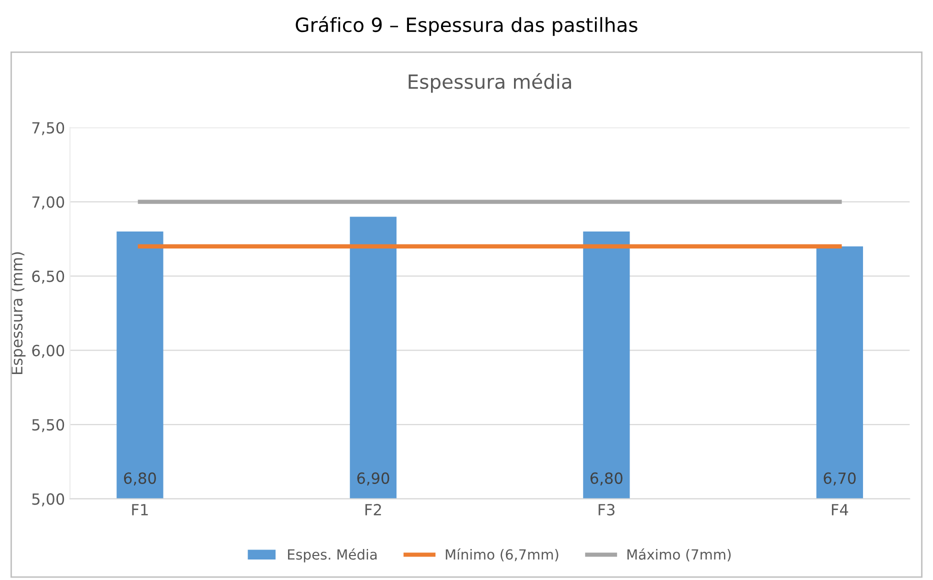  I want to click on x-tick-label: F4, so click(840, 510).